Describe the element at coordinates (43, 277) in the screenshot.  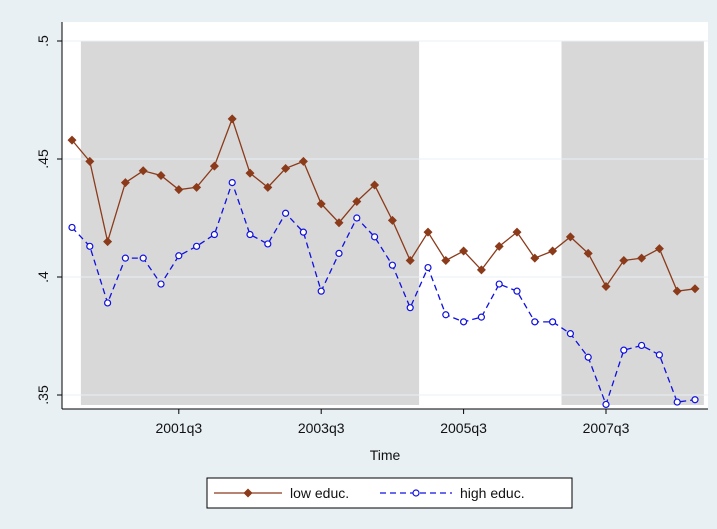
I see `y-tick-label: .4` at that location.